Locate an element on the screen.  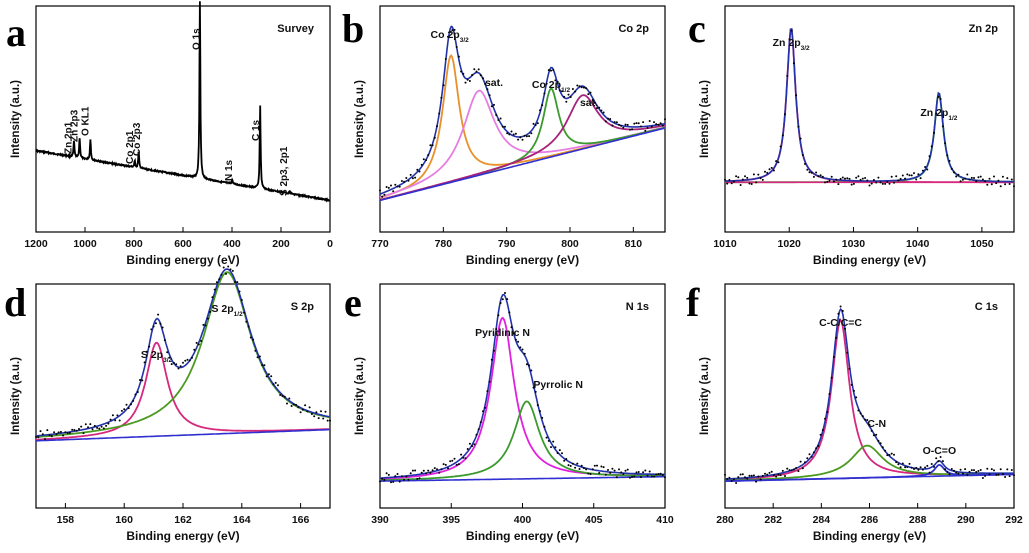
y-axis-label: Intensity (a.u.) is located at coordinates (360, 396).